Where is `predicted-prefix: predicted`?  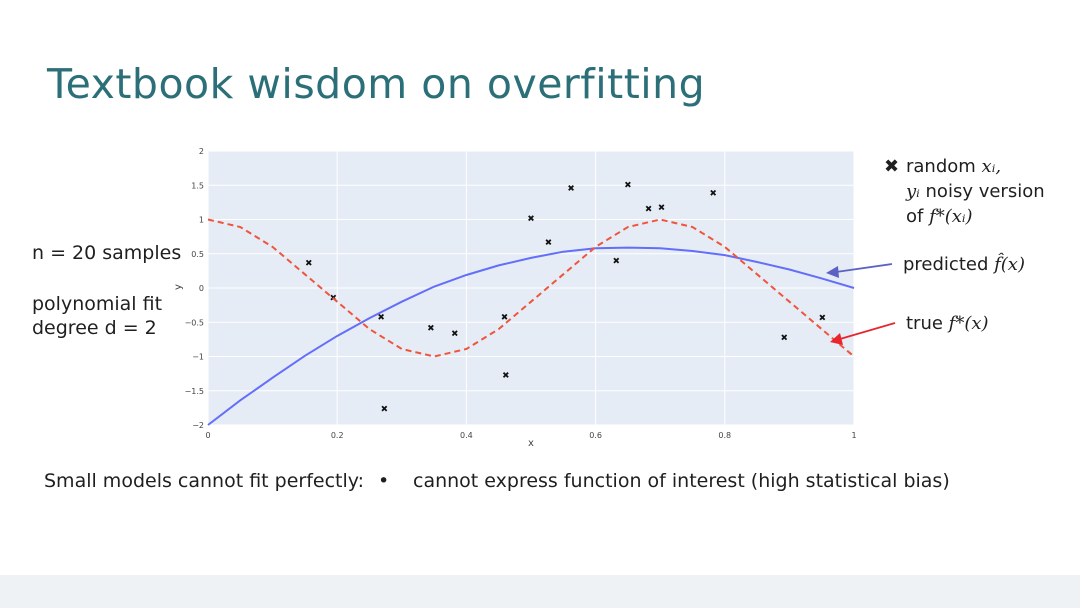 predicted-prefix: predicted is located at coordinates (949, 264).